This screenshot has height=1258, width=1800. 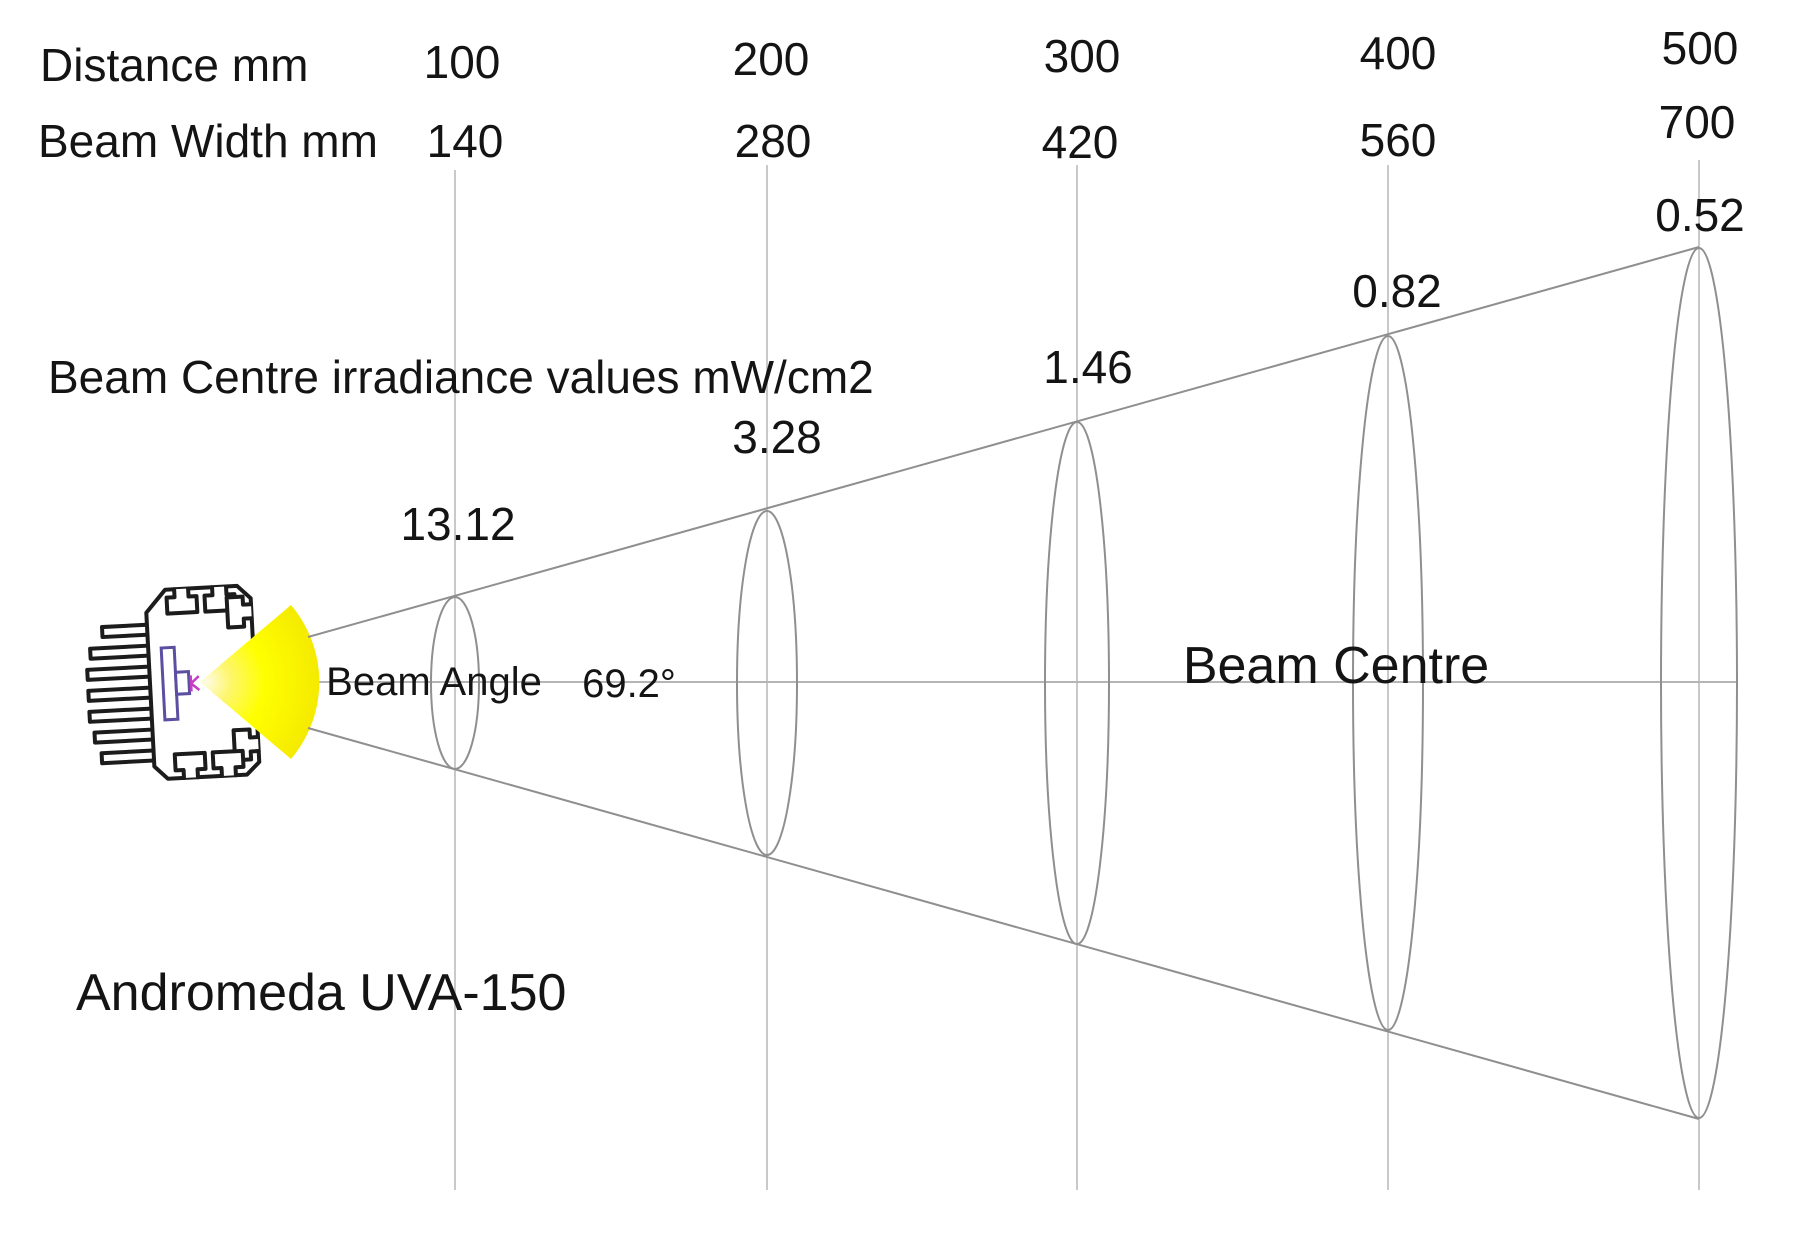 I want to click on ellipse-100mm, so click(x=455, y=683).